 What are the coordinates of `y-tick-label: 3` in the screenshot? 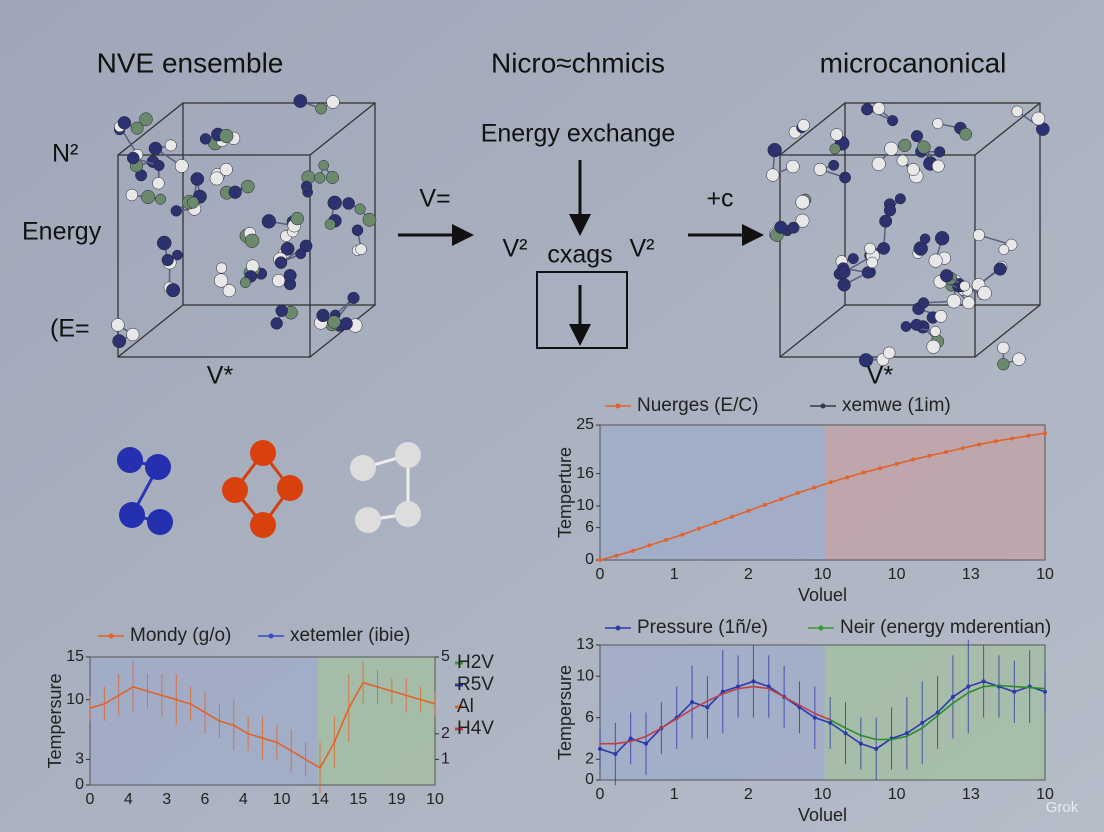 It's located at (79, 759).